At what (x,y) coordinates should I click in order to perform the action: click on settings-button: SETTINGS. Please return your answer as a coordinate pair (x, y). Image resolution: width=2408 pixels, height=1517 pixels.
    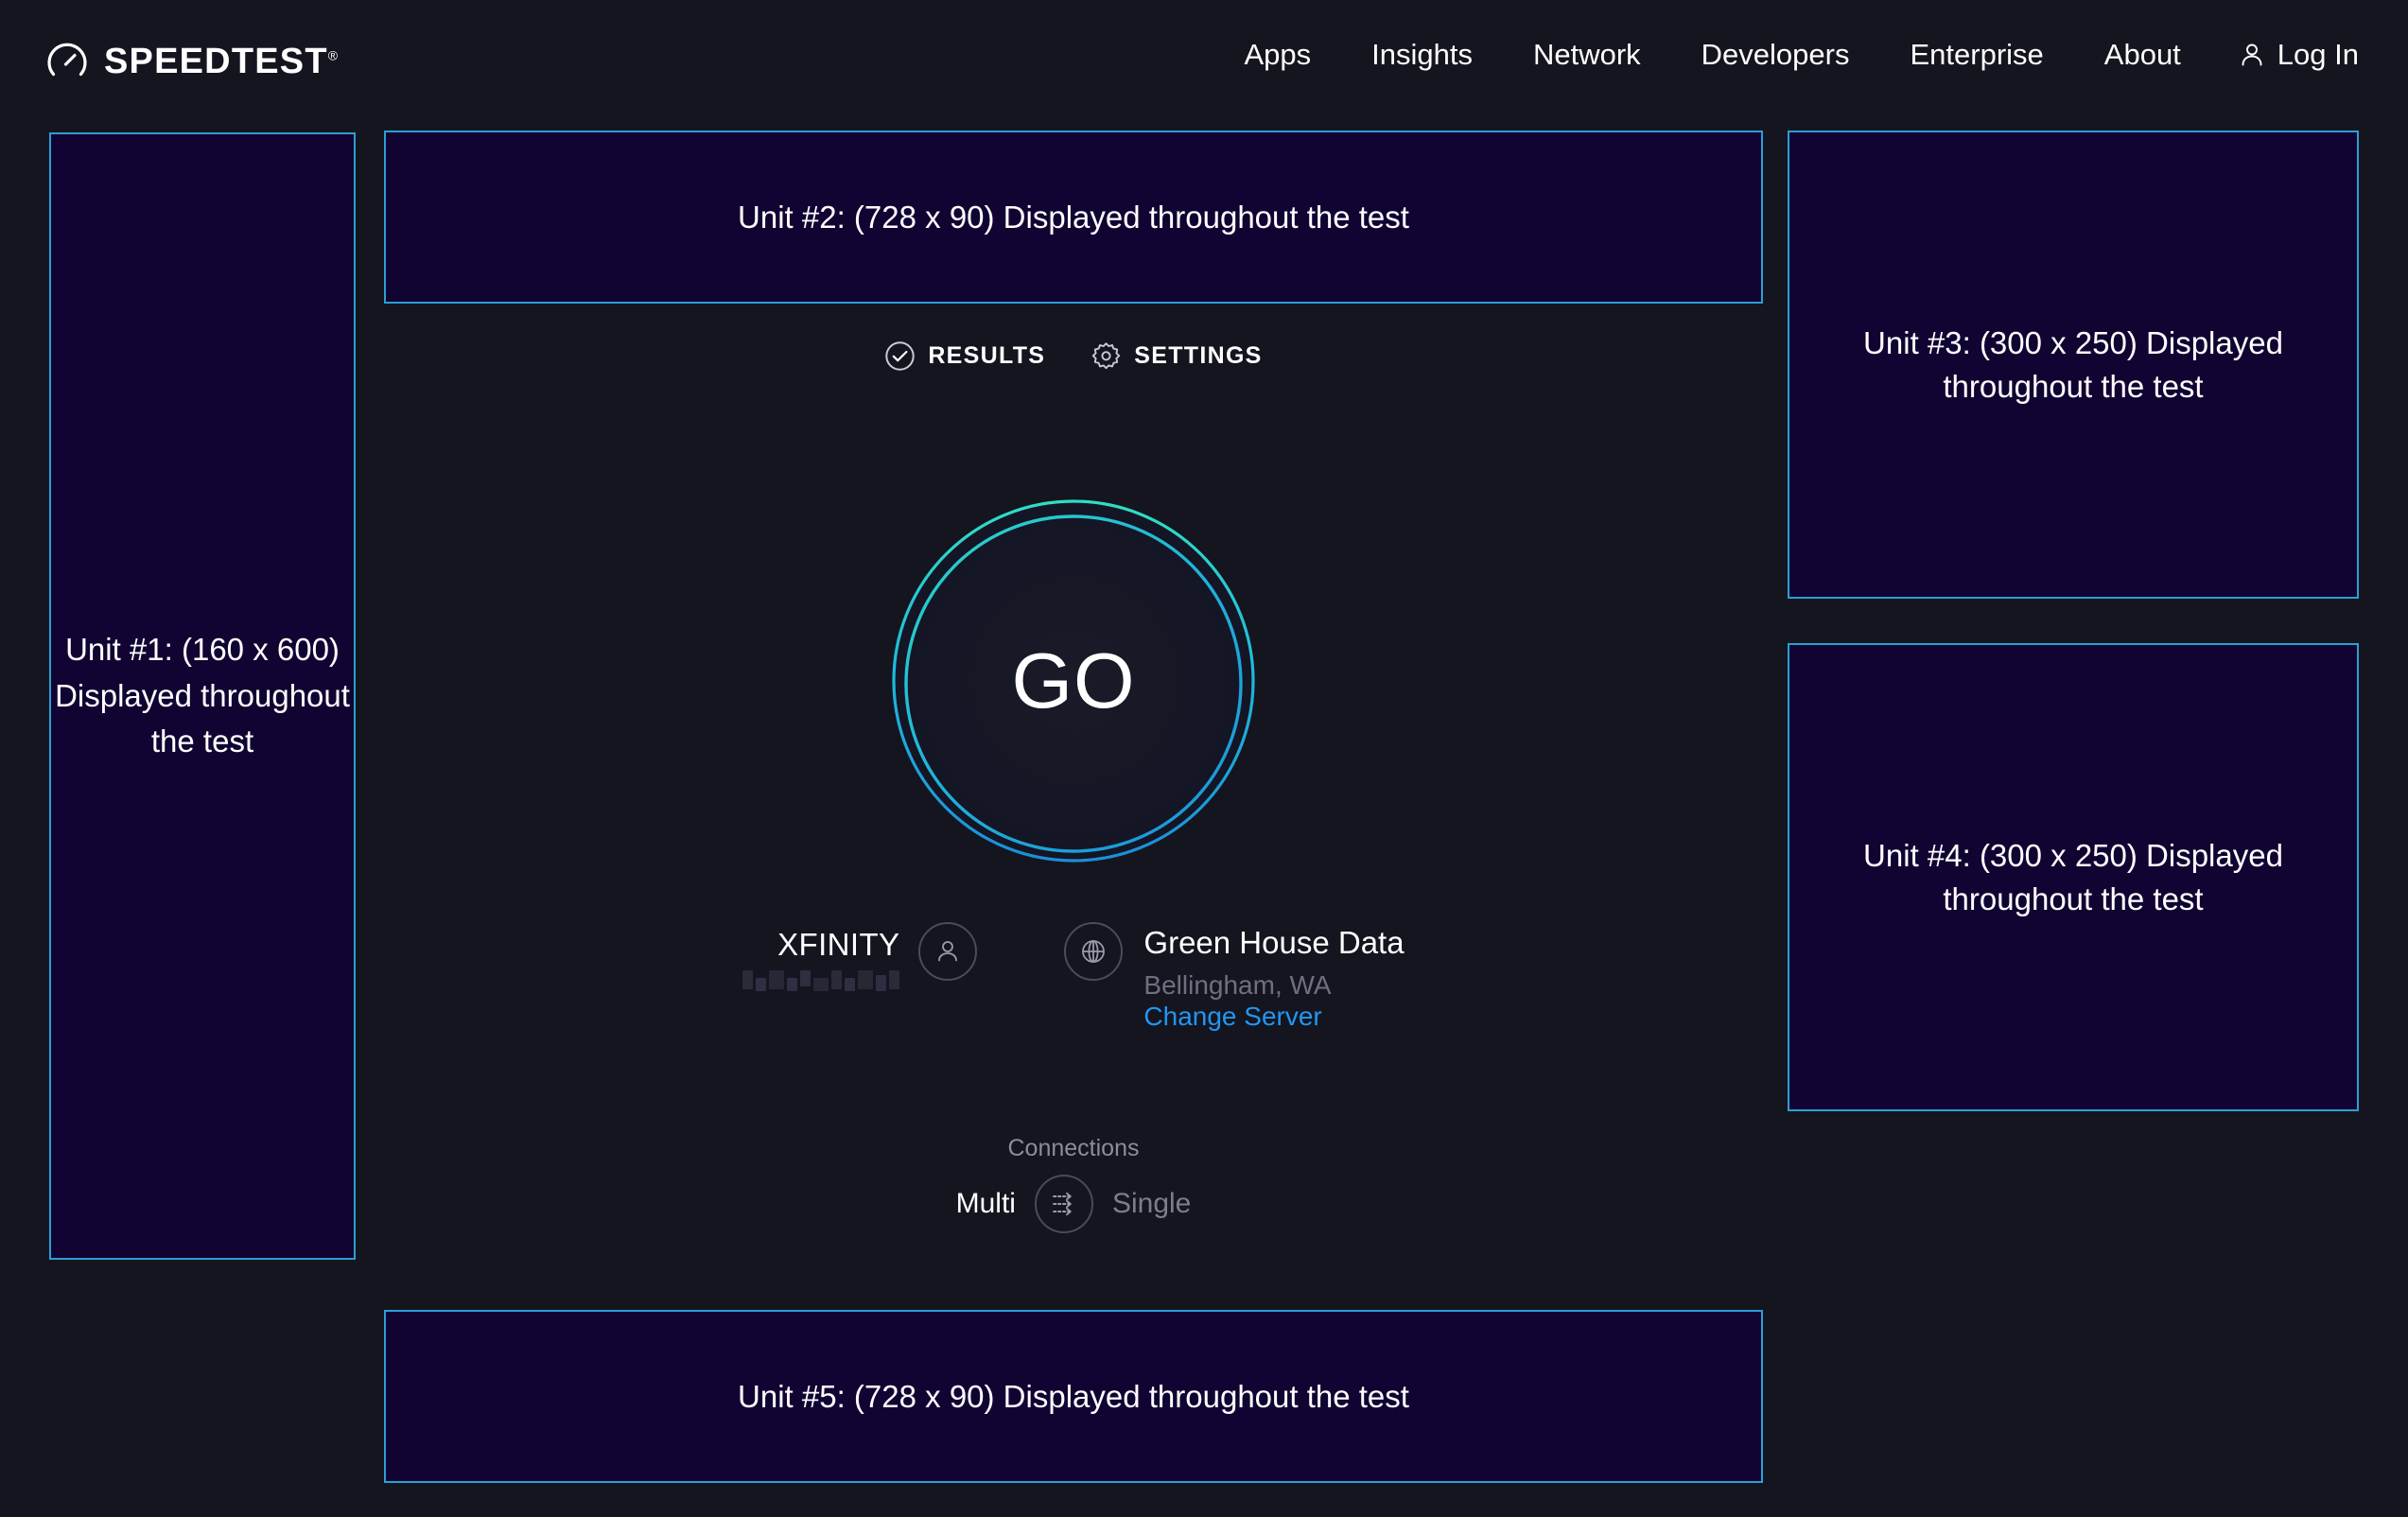
    Looking at the image, I should click on (1177, 356).